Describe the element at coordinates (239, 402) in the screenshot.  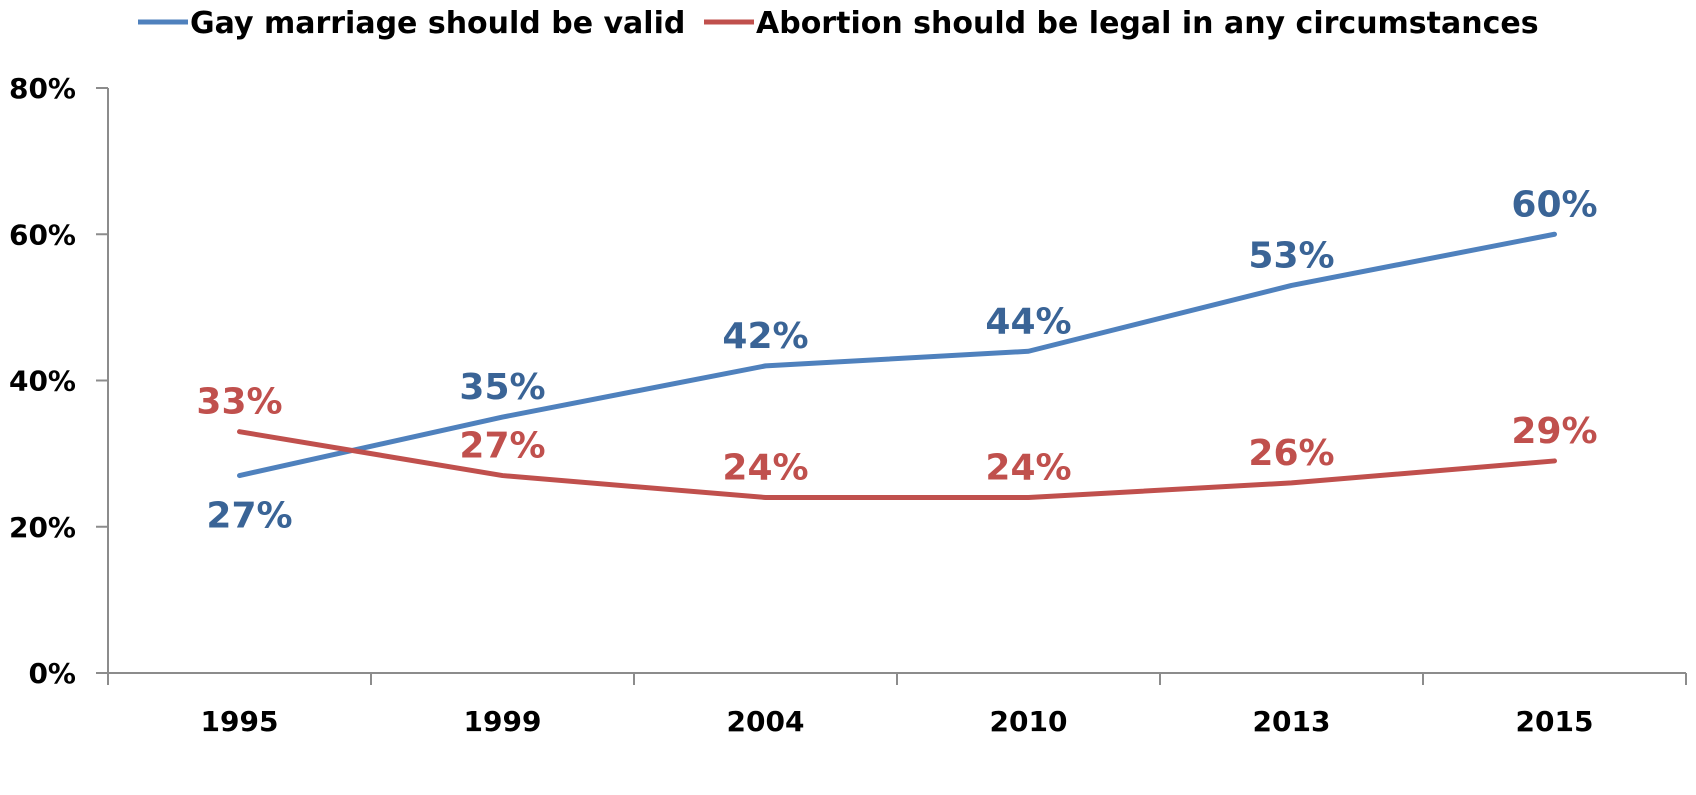
I see `data-label: 33%` at that location.